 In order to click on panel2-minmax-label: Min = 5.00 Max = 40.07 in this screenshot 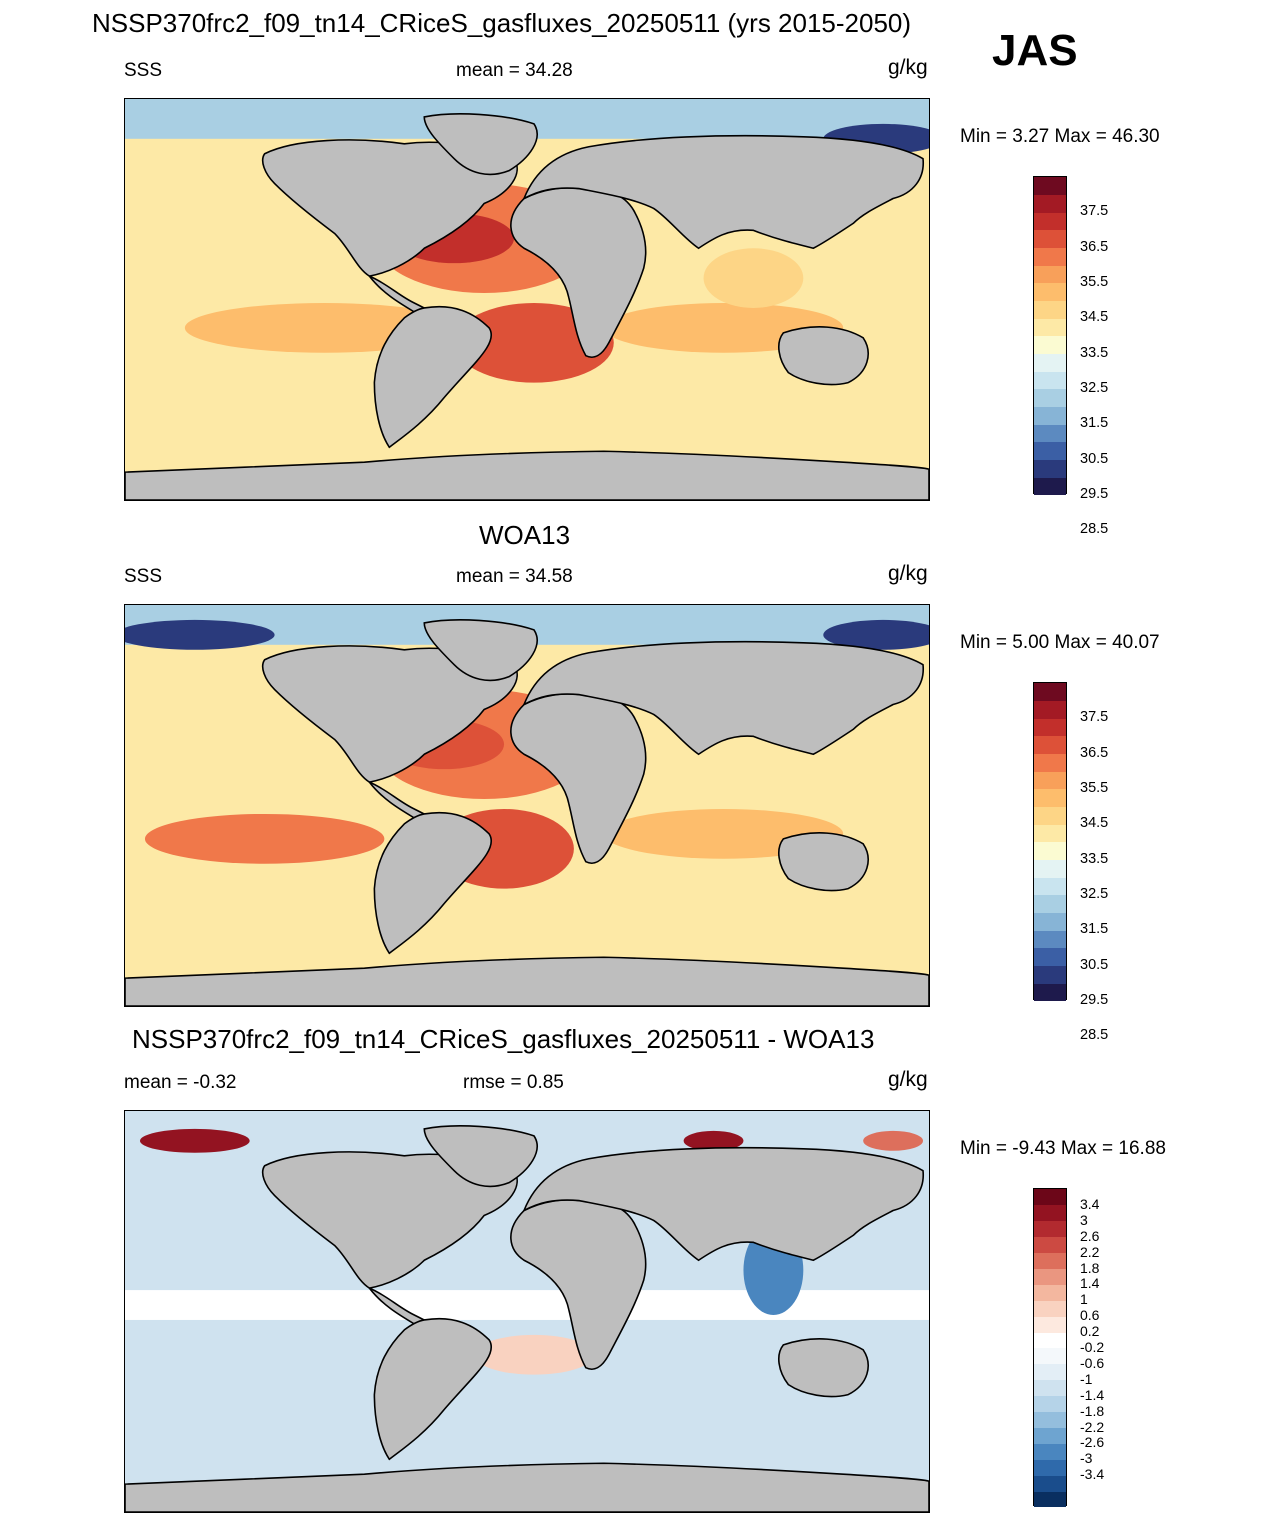, I will do `click(1060, 642)`.